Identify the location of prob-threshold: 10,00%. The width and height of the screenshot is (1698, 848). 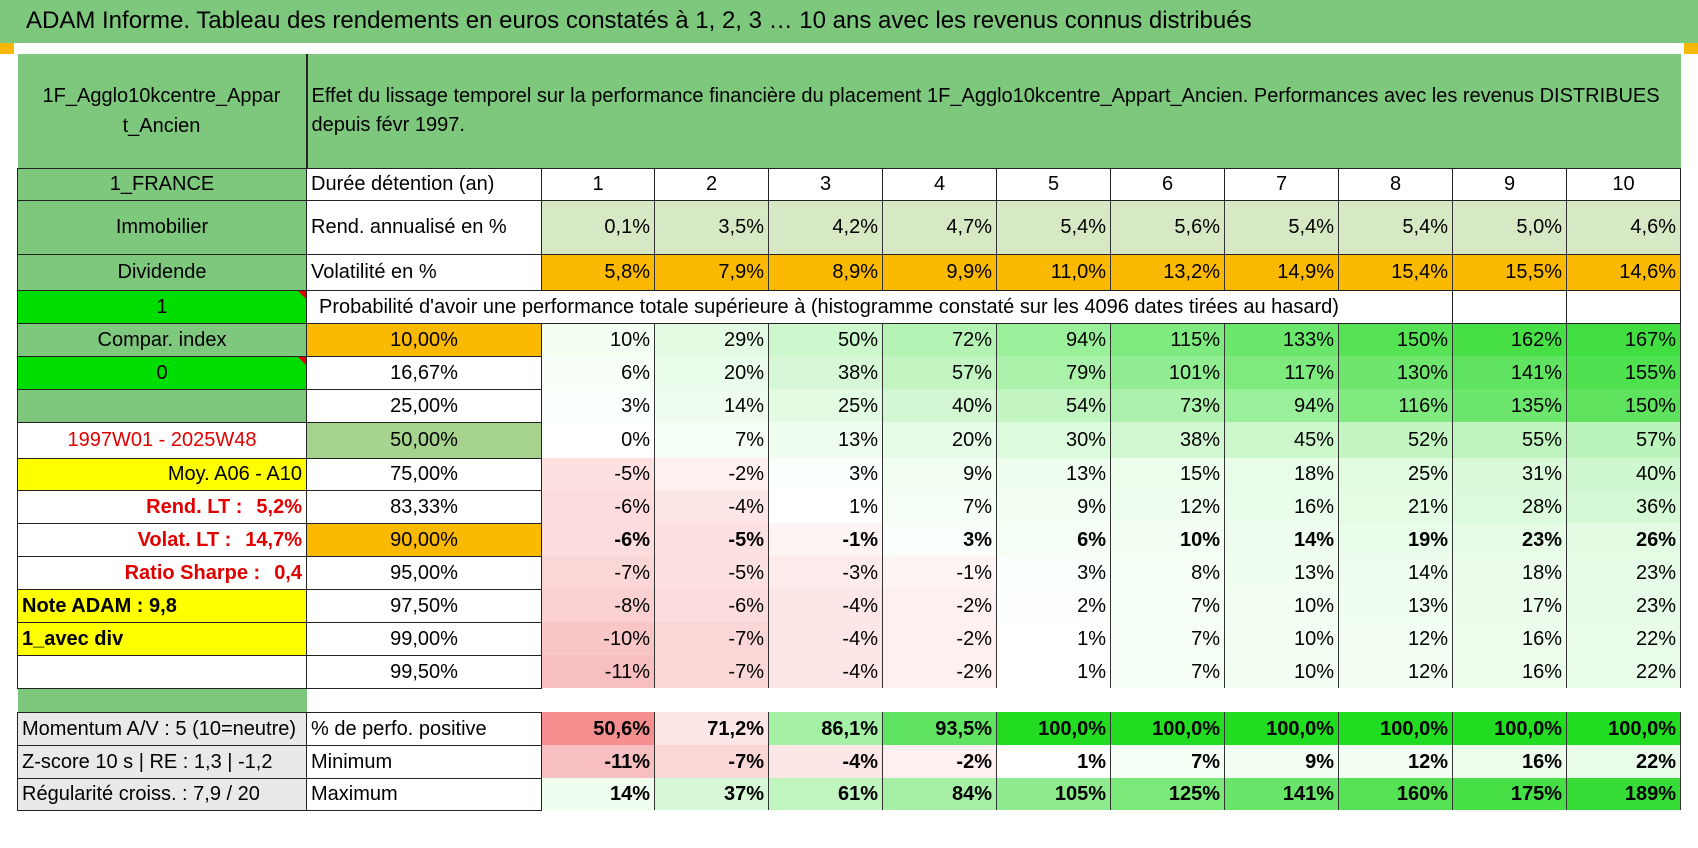
(424, 339).